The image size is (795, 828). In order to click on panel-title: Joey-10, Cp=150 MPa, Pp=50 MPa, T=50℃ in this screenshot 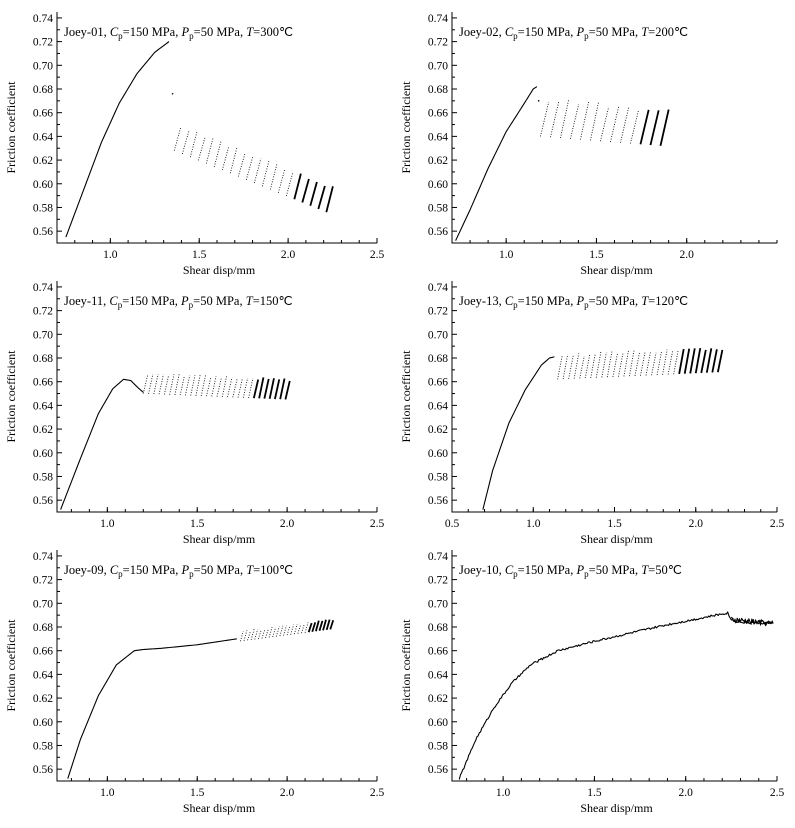, I will do `click(570, 571)`.